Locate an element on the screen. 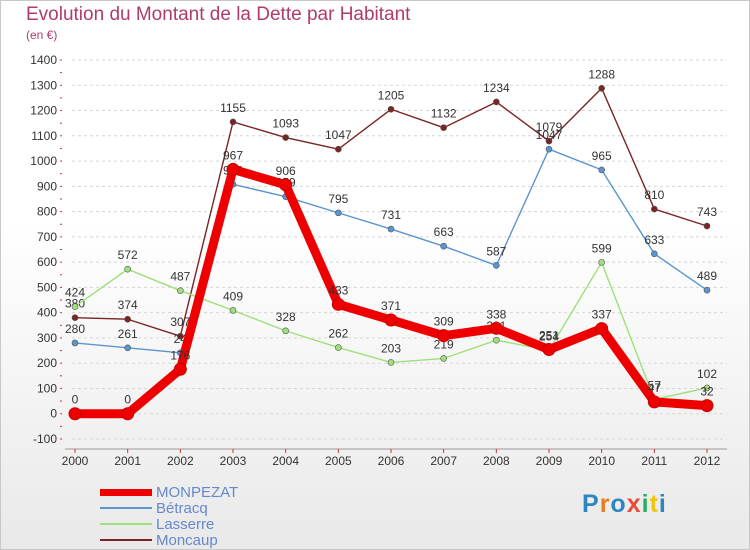 The width and height of the screenshot is (750, 550). legend-swatch-monpezat is located at coordinates (126, 492).